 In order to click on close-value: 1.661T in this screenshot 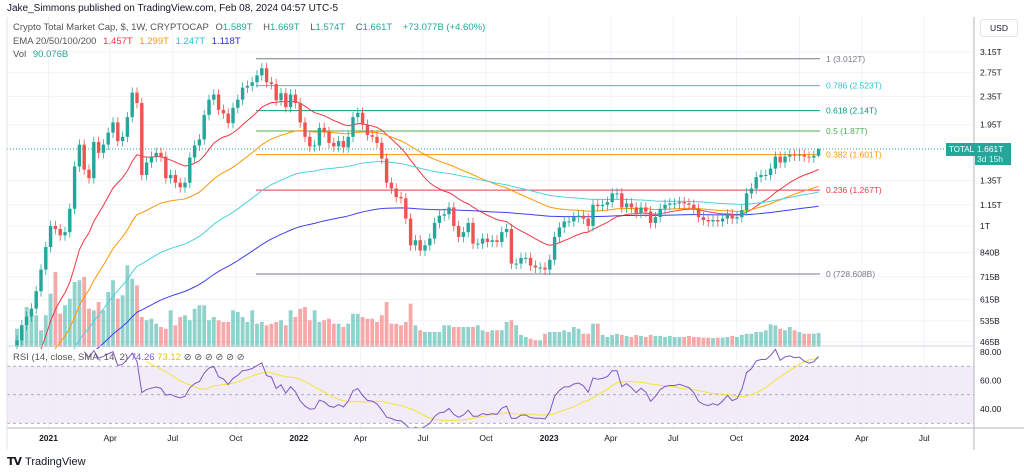, I will do `click(377, 27)`.